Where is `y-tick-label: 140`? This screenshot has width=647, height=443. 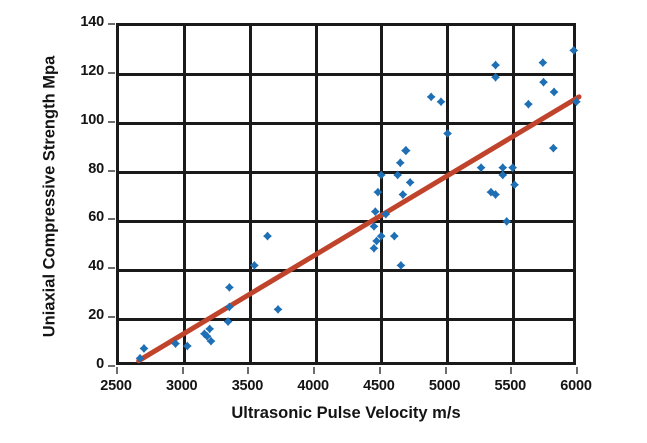
y-tick-label: 140 is located at coordinates (92, 22).